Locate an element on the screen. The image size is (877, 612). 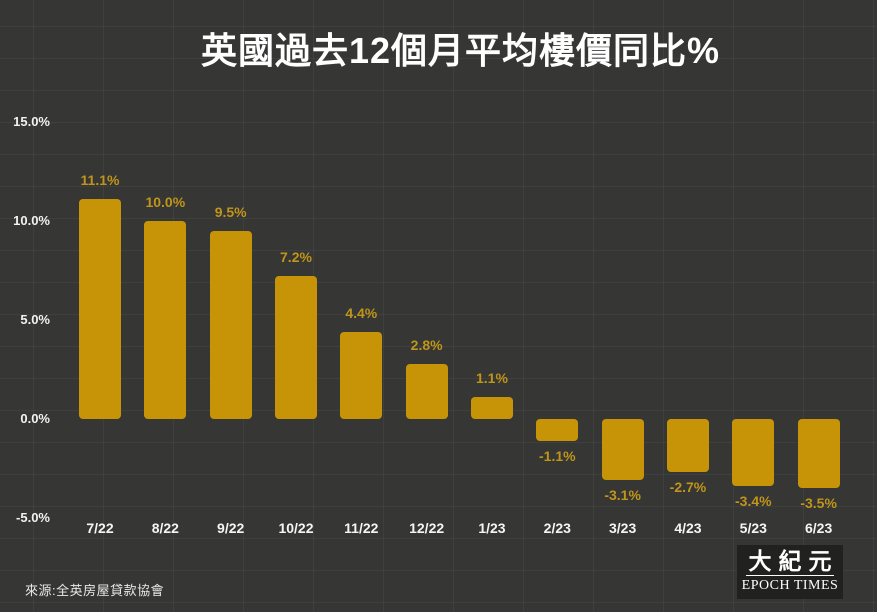
bar-value-label: -3.5% is located at coordinates (818, 503).